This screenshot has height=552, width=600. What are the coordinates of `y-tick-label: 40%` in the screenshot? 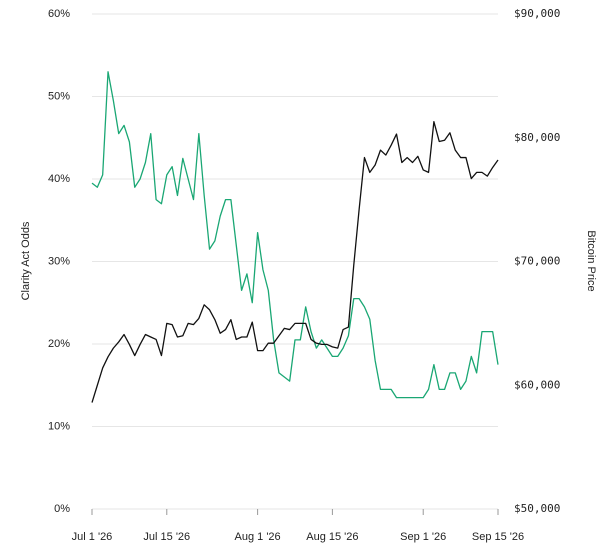 It's located at (59, 179).